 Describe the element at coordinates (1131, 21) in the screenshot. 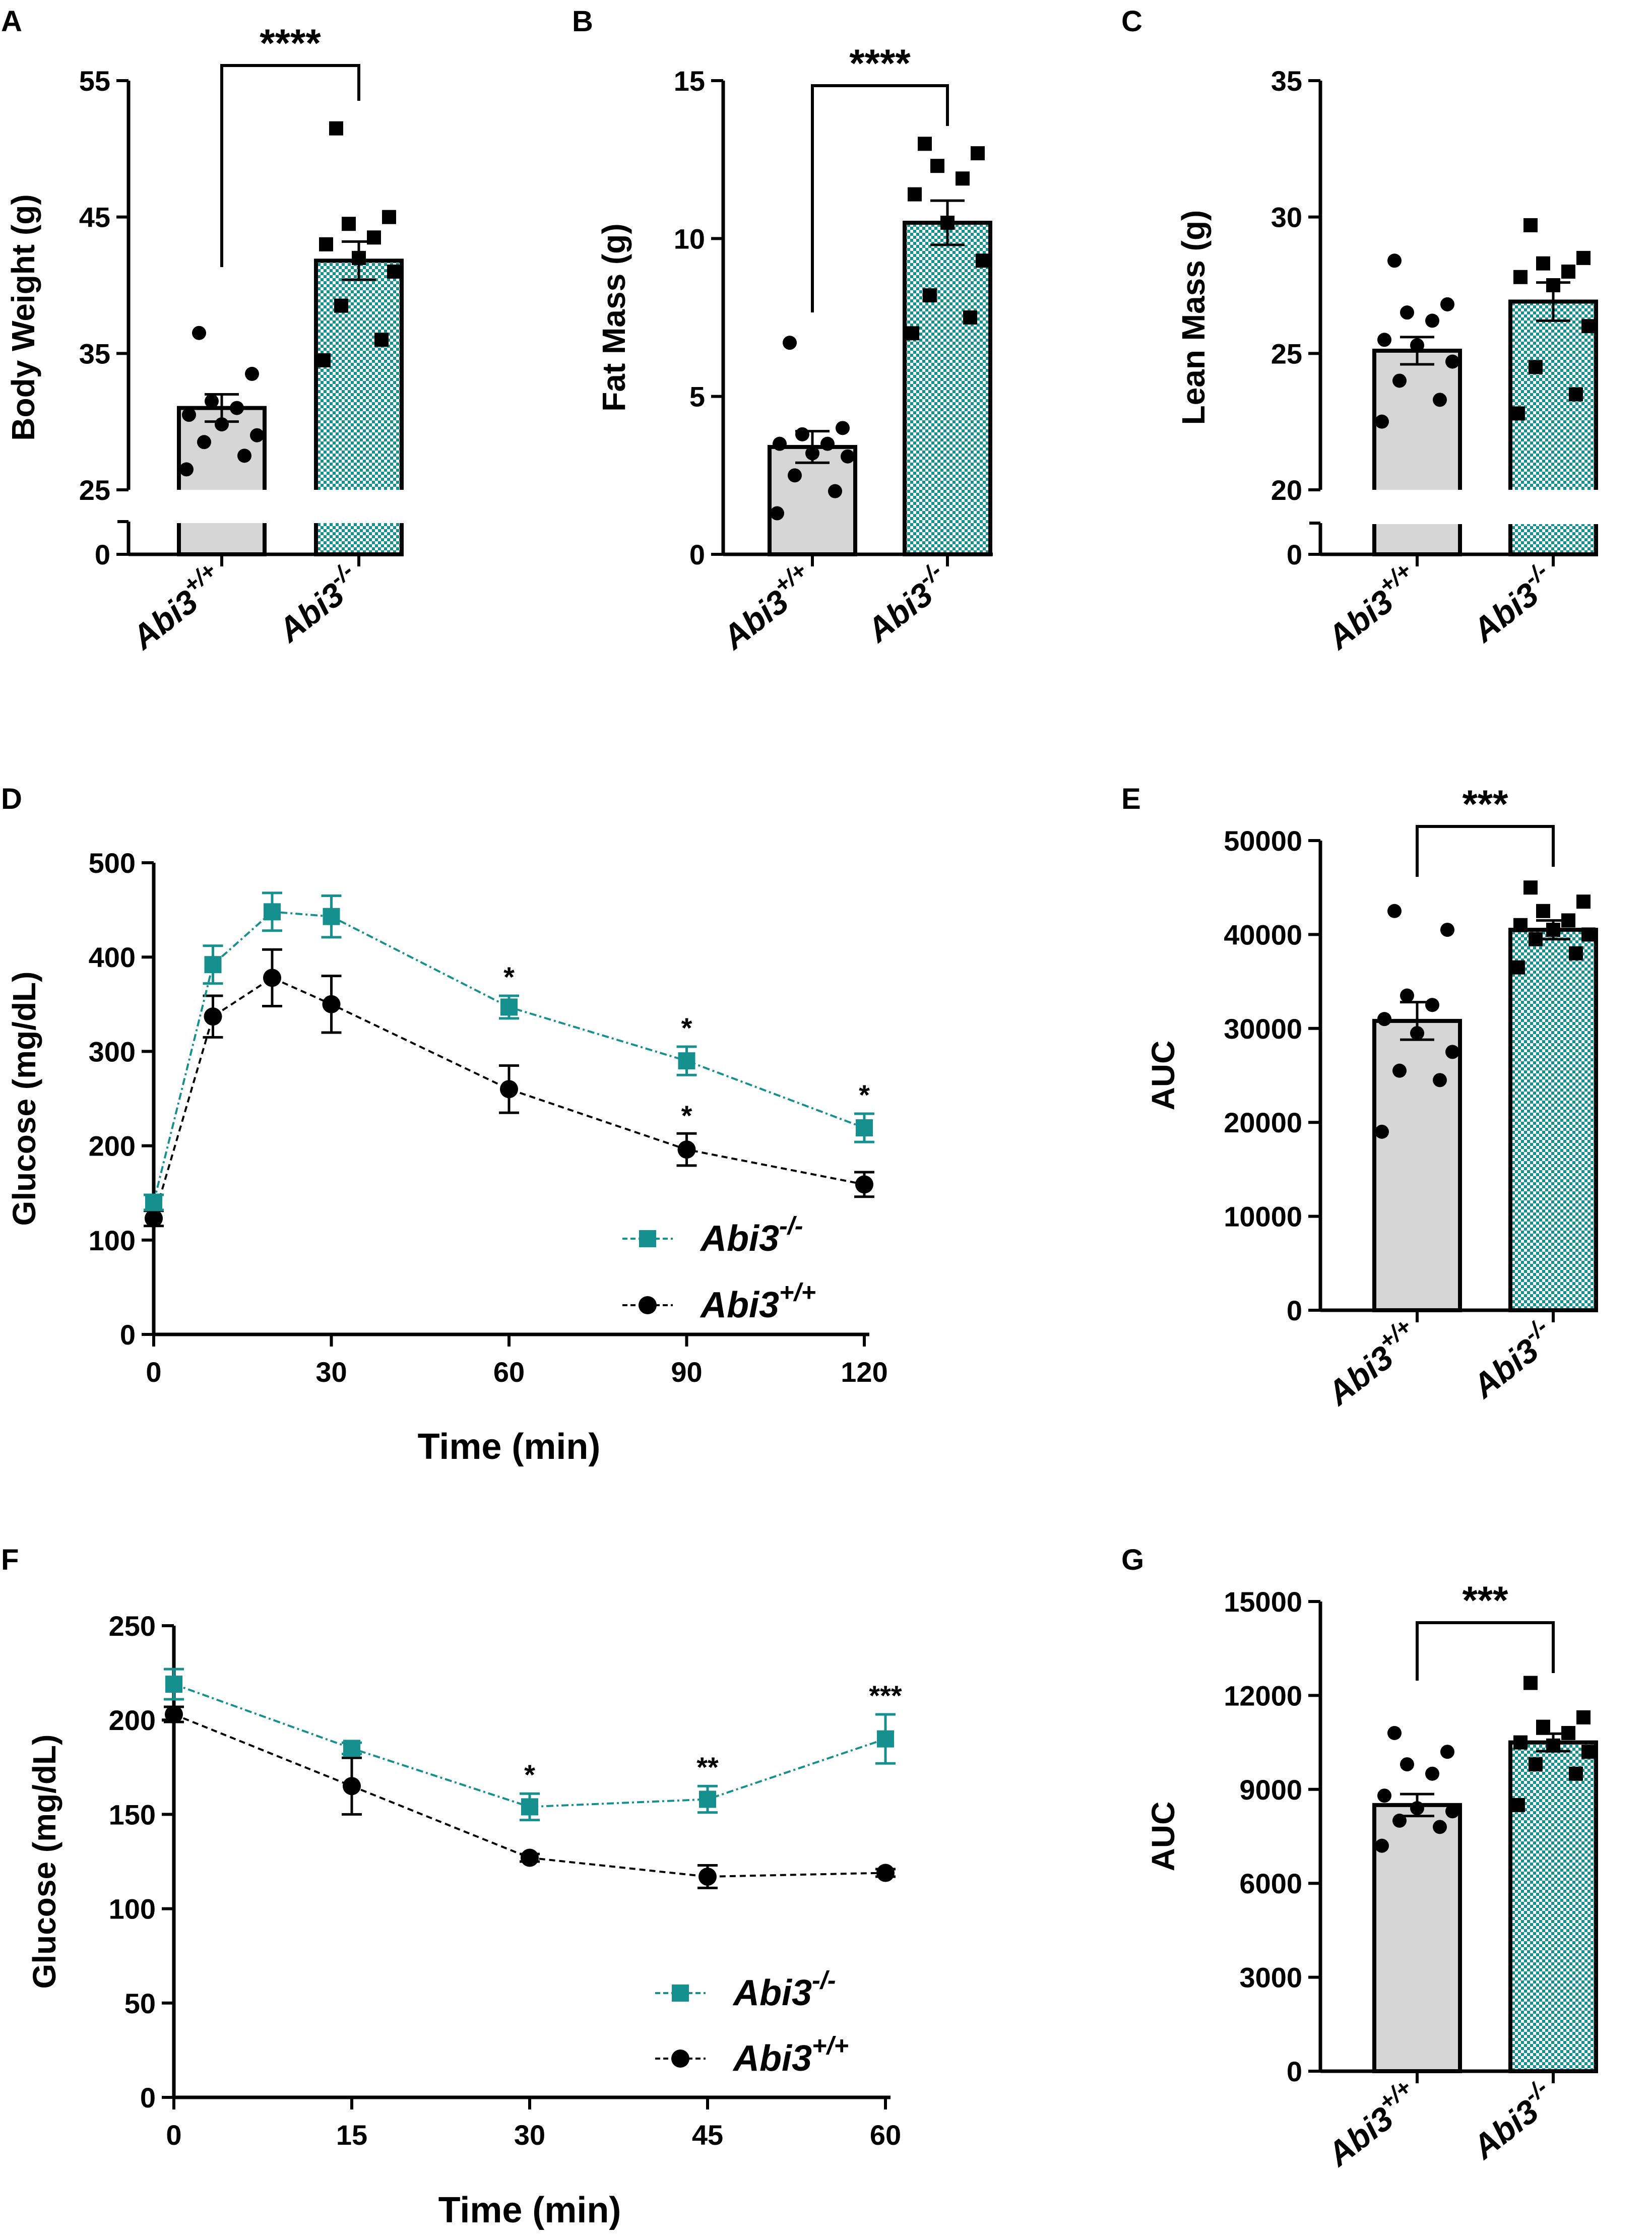

I see `panel-letter: C` at that location.